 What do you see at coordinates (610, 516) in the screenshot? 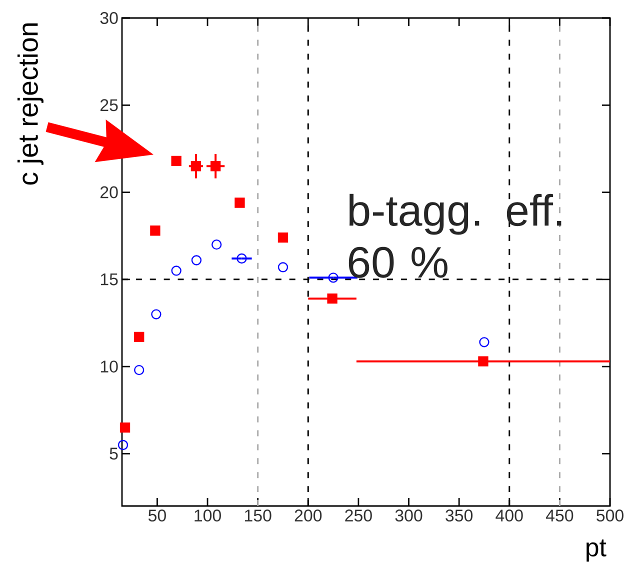
I see `x-tick-label: 500` at bounding box center [610, 516].